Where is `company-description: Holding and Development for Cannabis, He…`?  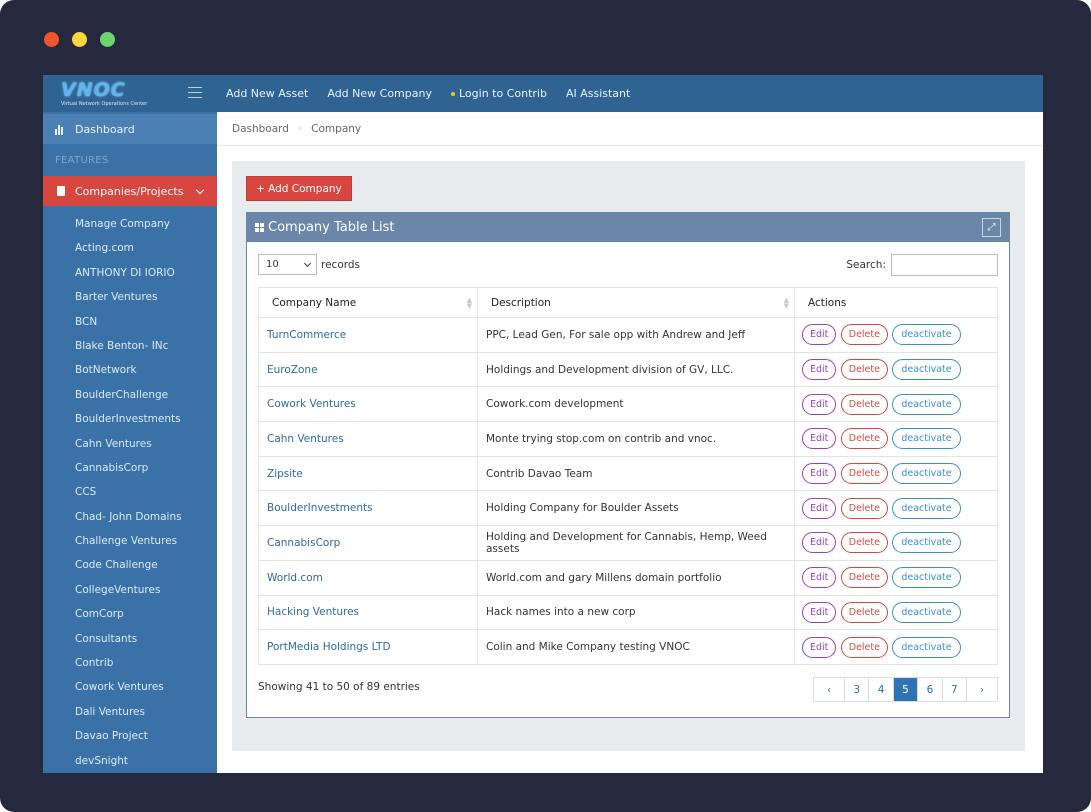 company-description: Holding and Development for Cannabis, He… is located at coordinates (636, 543).